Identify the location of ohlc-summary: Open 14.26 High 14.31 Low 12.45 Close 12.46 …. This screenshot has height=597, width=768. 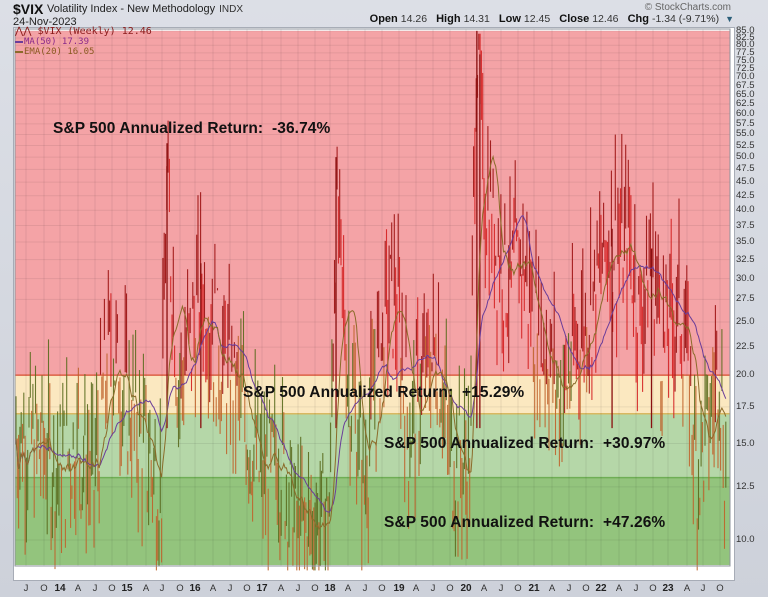
(552, 19).